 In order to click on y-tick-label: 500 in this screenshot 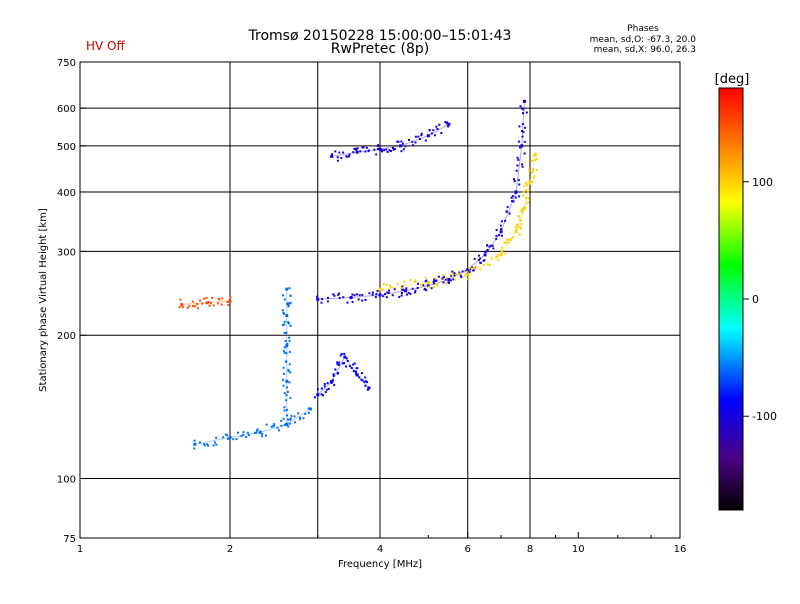, I will do `click(66, 147)`.